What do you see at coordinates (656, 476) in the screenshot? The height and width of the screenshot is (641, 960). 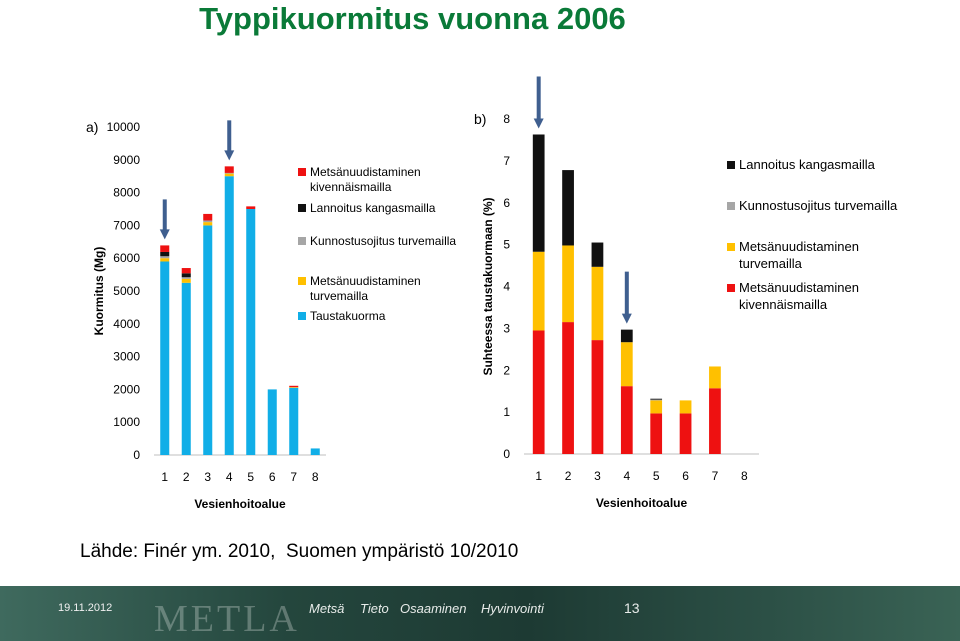 I see `chart-1-xtick-label: 5` at bounding box center [656, 476].